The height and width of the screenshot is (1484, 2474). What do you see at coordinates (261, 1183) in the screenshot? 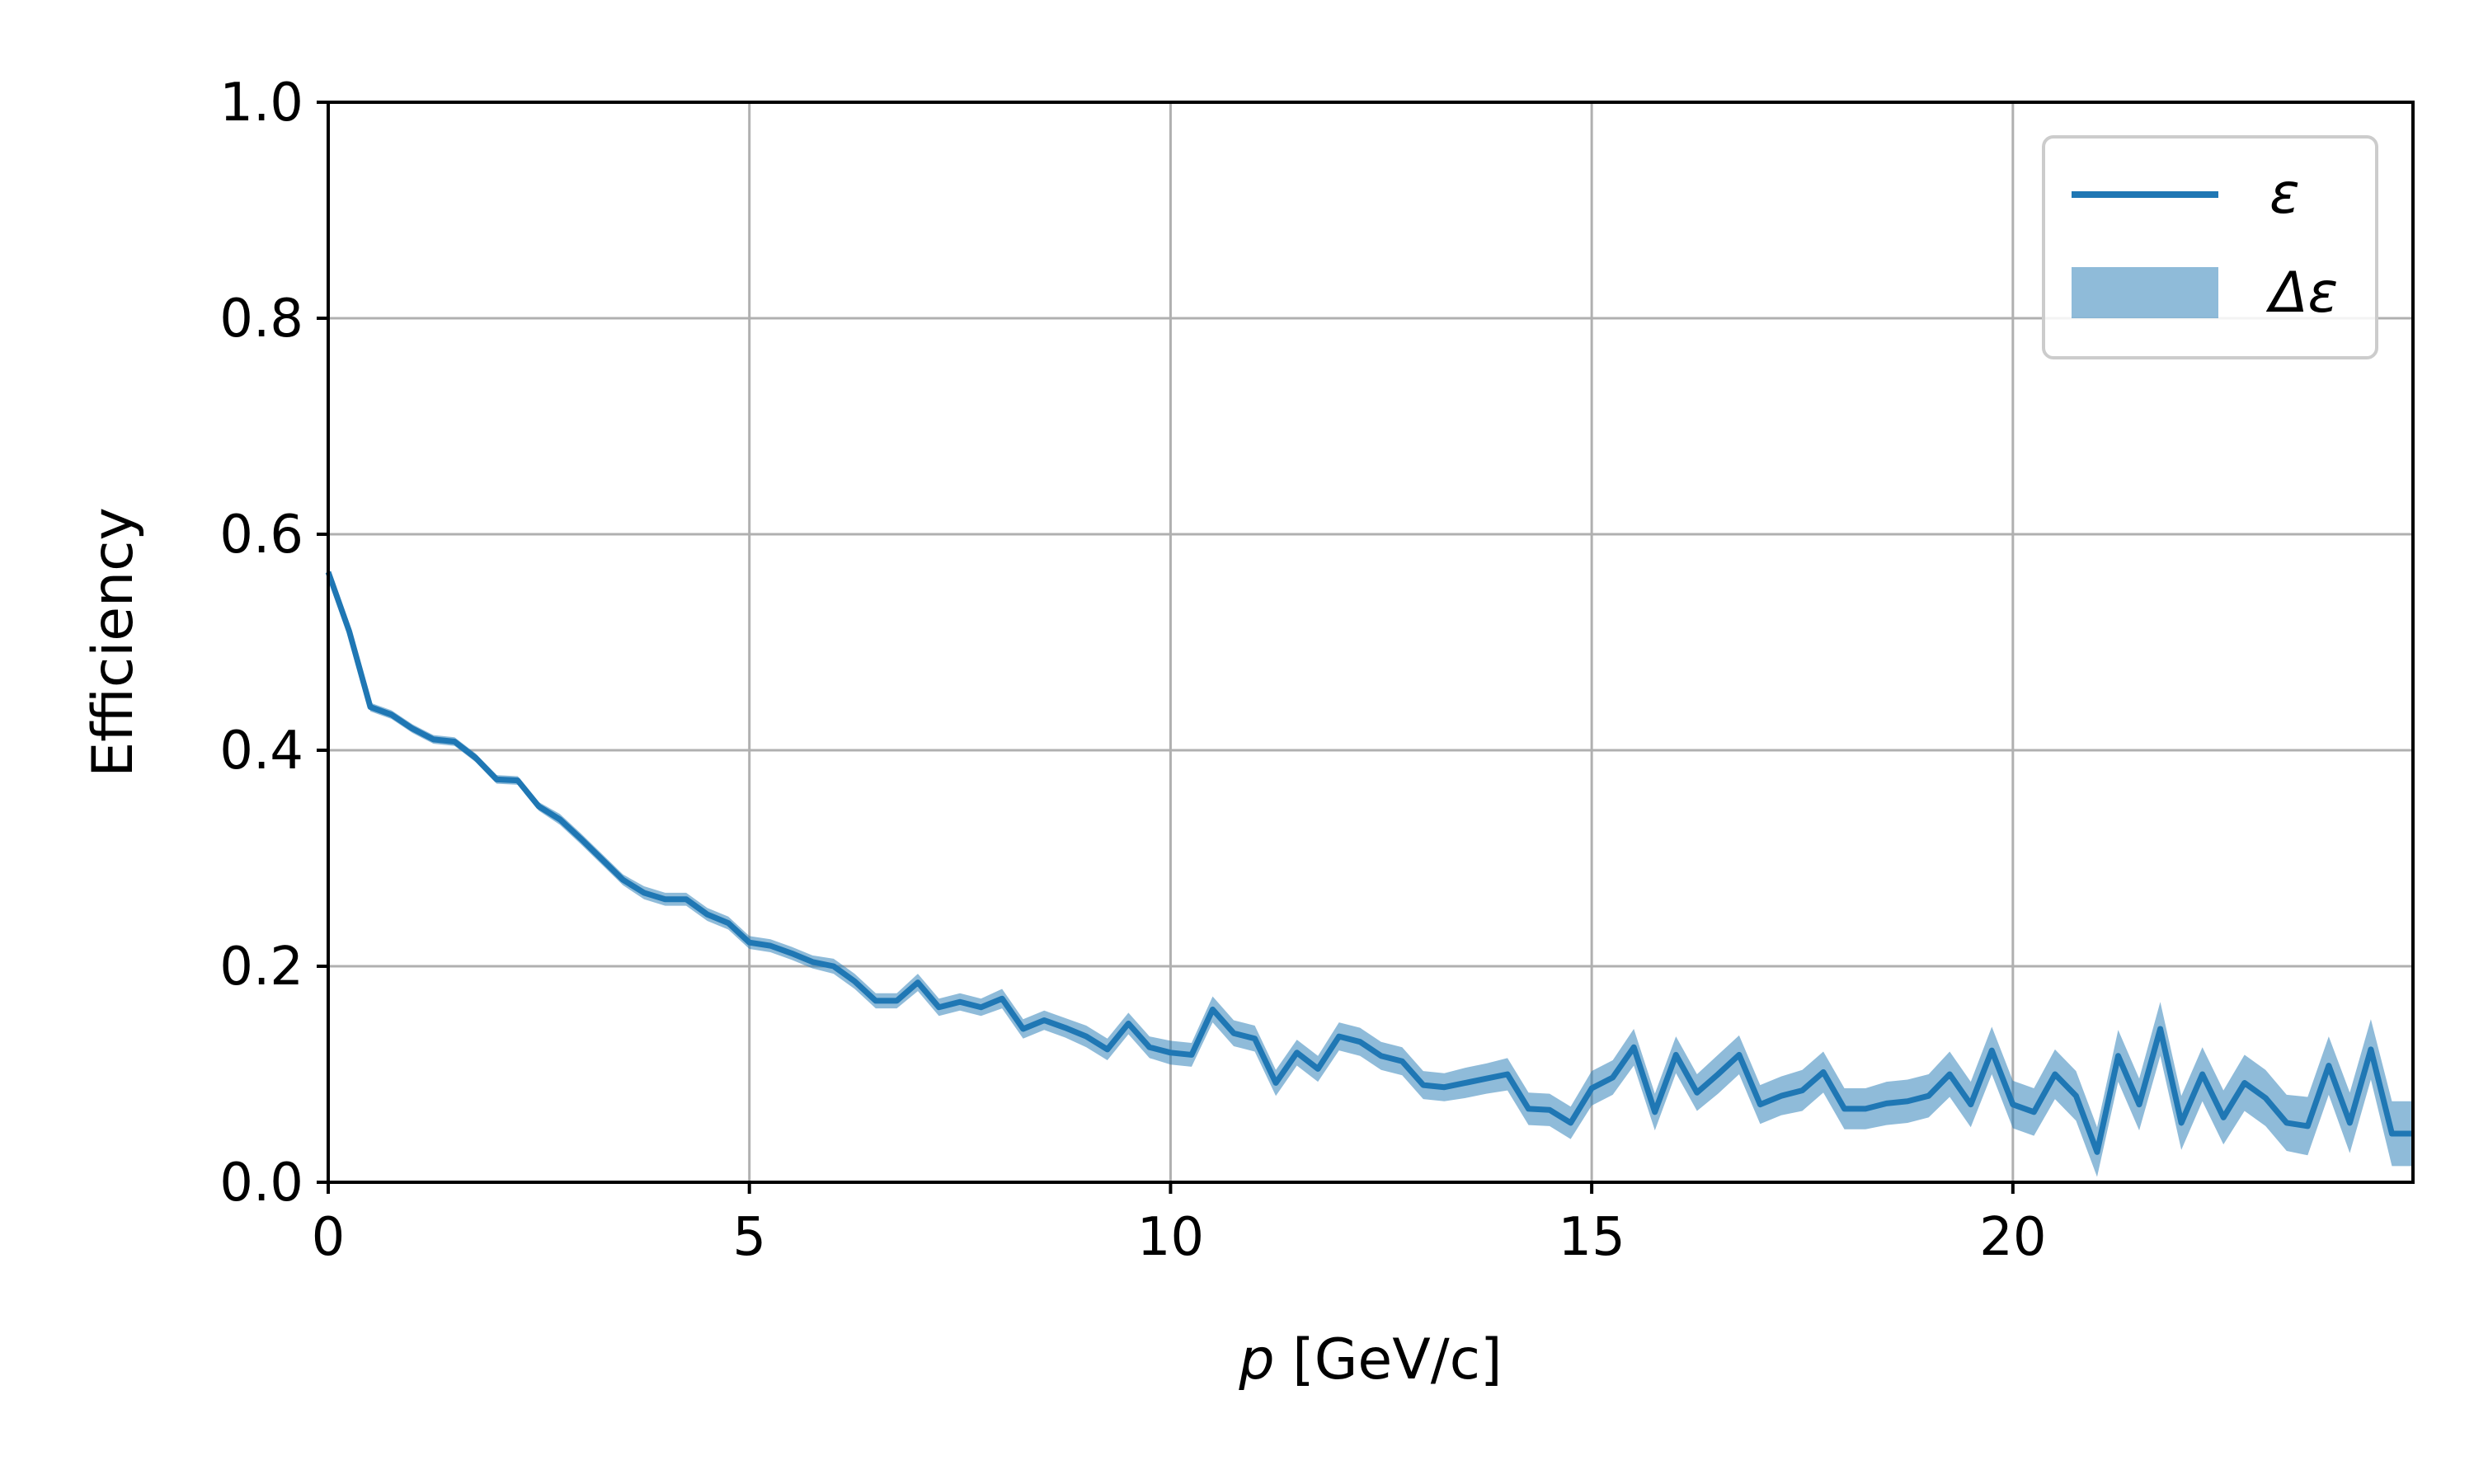
I see `y-tick-label: 0.0` at bounding box center [261, 1183].